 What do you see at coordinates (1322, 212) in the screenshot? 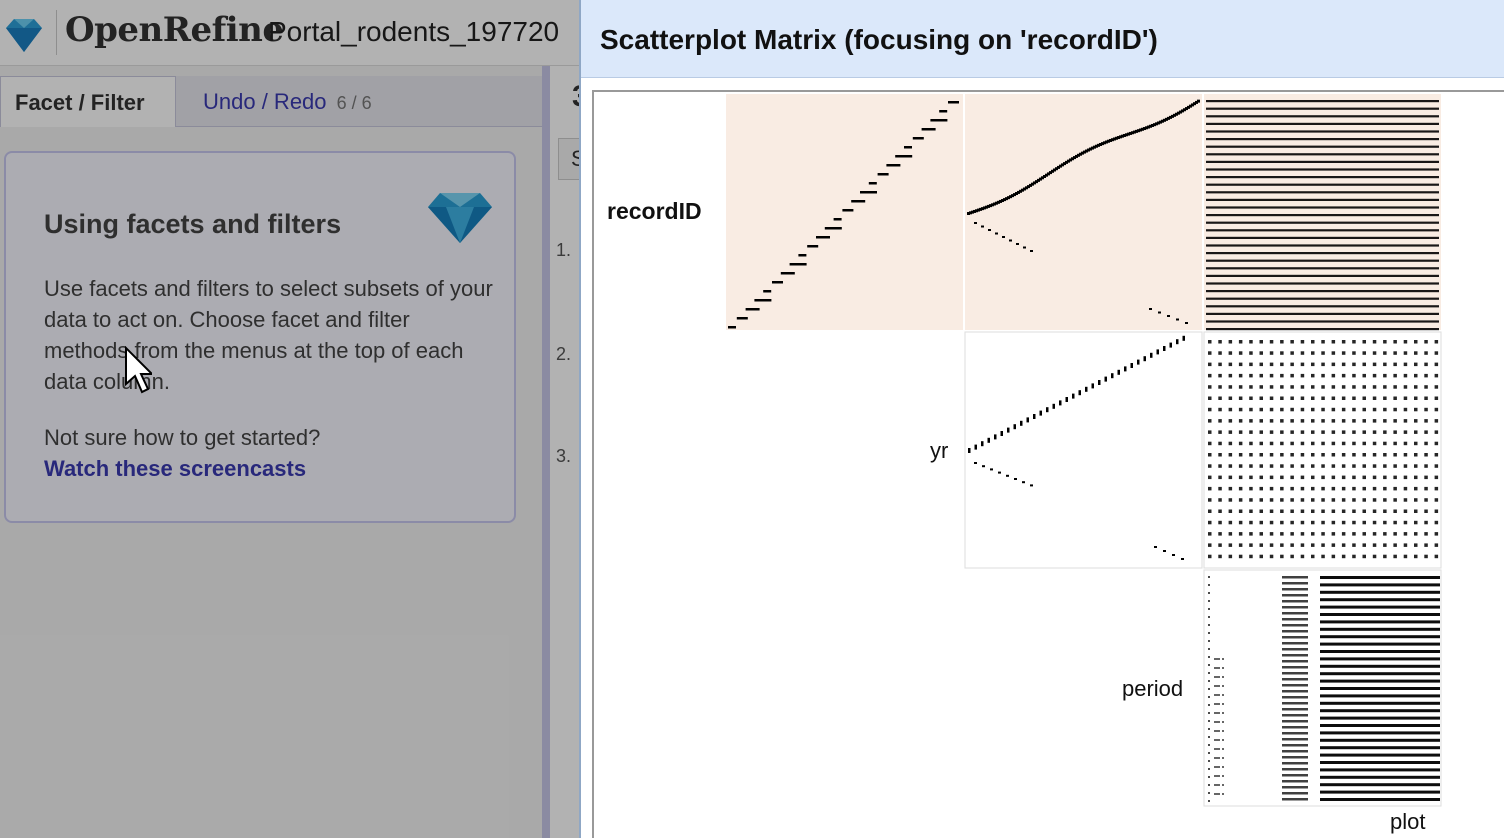
I see `plot-recordID-vs-plot` at bounding box center [1322, 212].